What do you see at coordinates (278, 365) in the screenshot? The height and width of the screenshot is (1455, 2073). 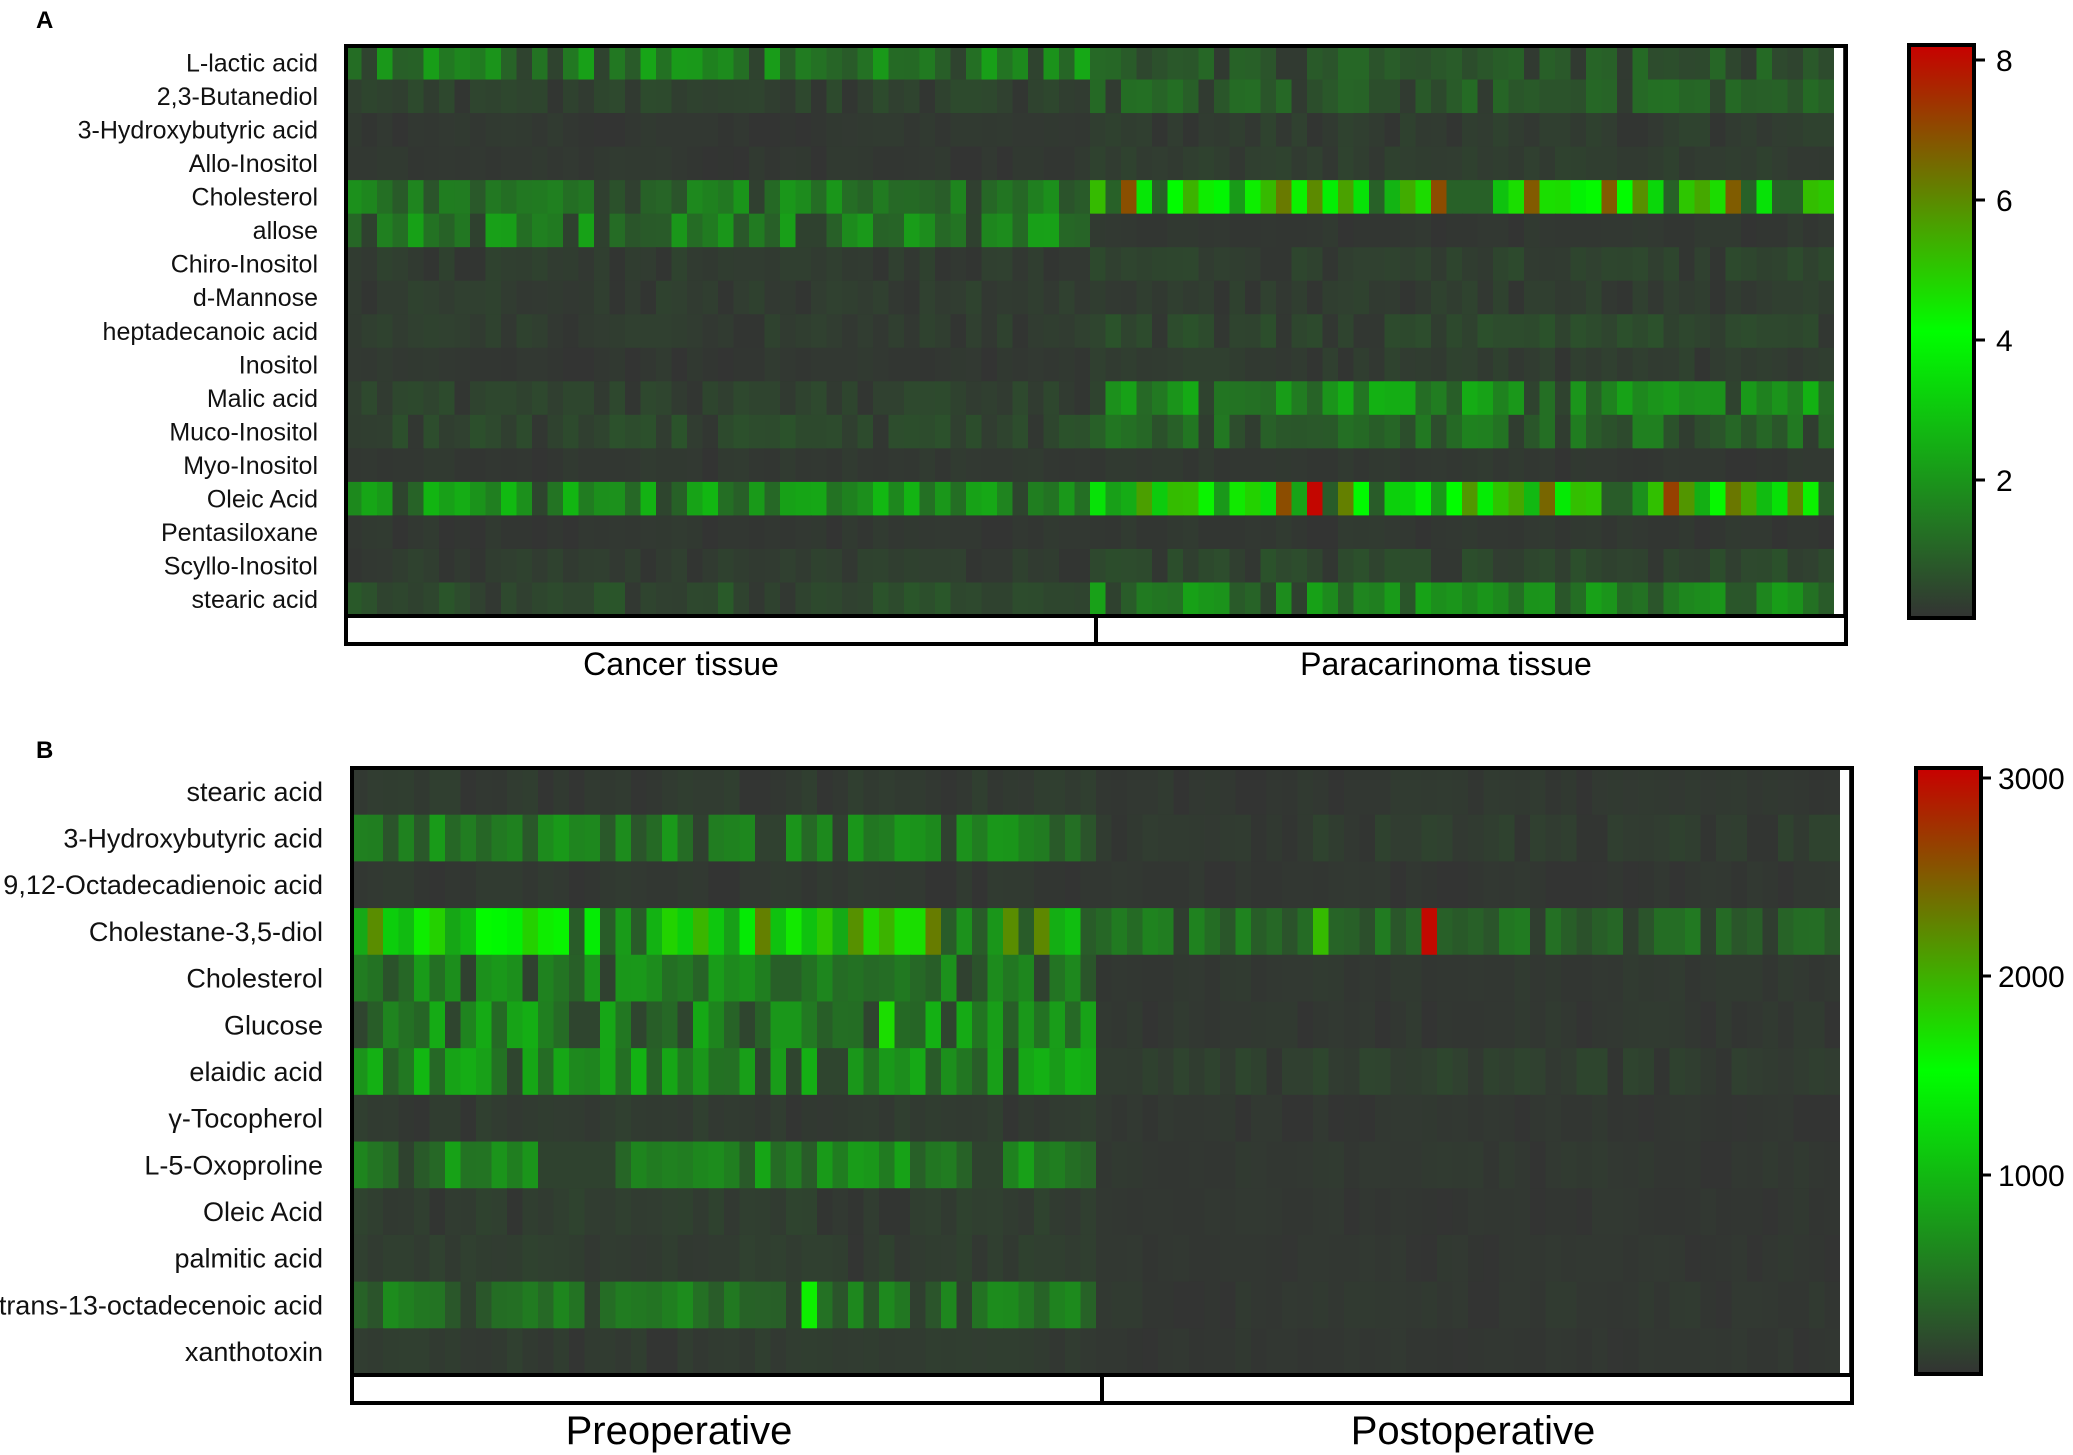 I see `row-label-inositol: Inositol` at bounding box center [278, 365].